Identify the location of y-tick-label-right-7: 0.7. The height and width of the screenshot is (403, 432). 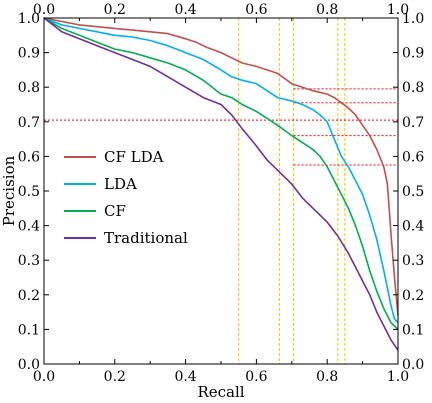
(413, 123).